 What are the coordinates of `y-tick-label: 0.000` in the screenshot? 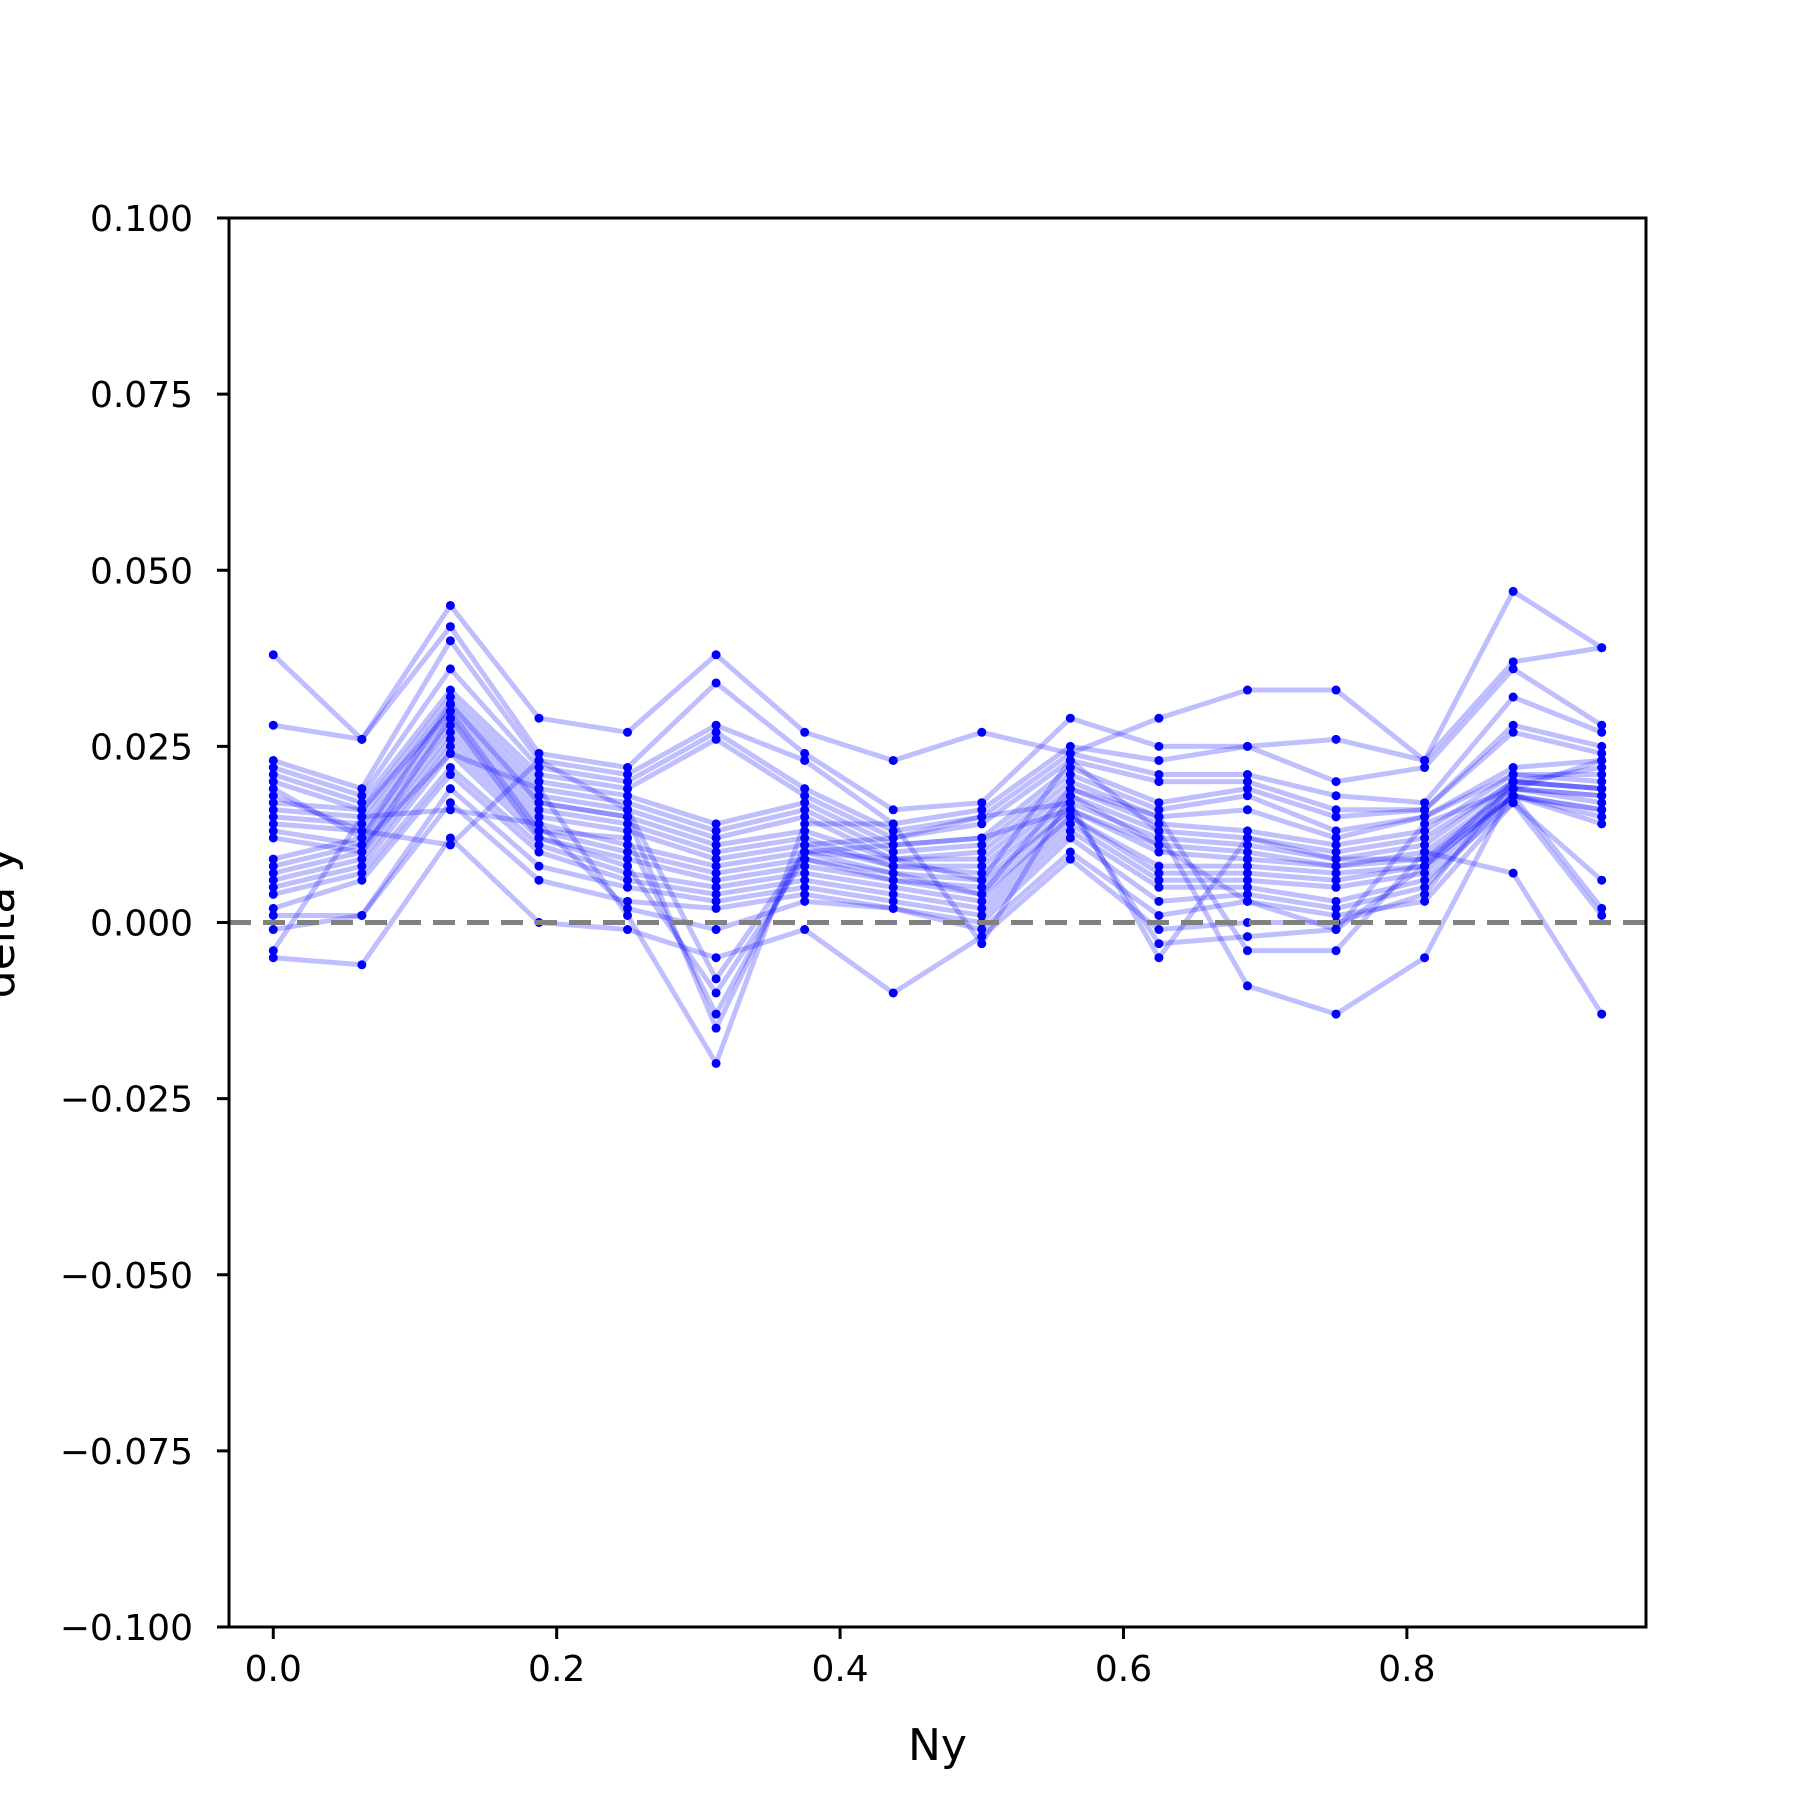 It's located at (141, 924).